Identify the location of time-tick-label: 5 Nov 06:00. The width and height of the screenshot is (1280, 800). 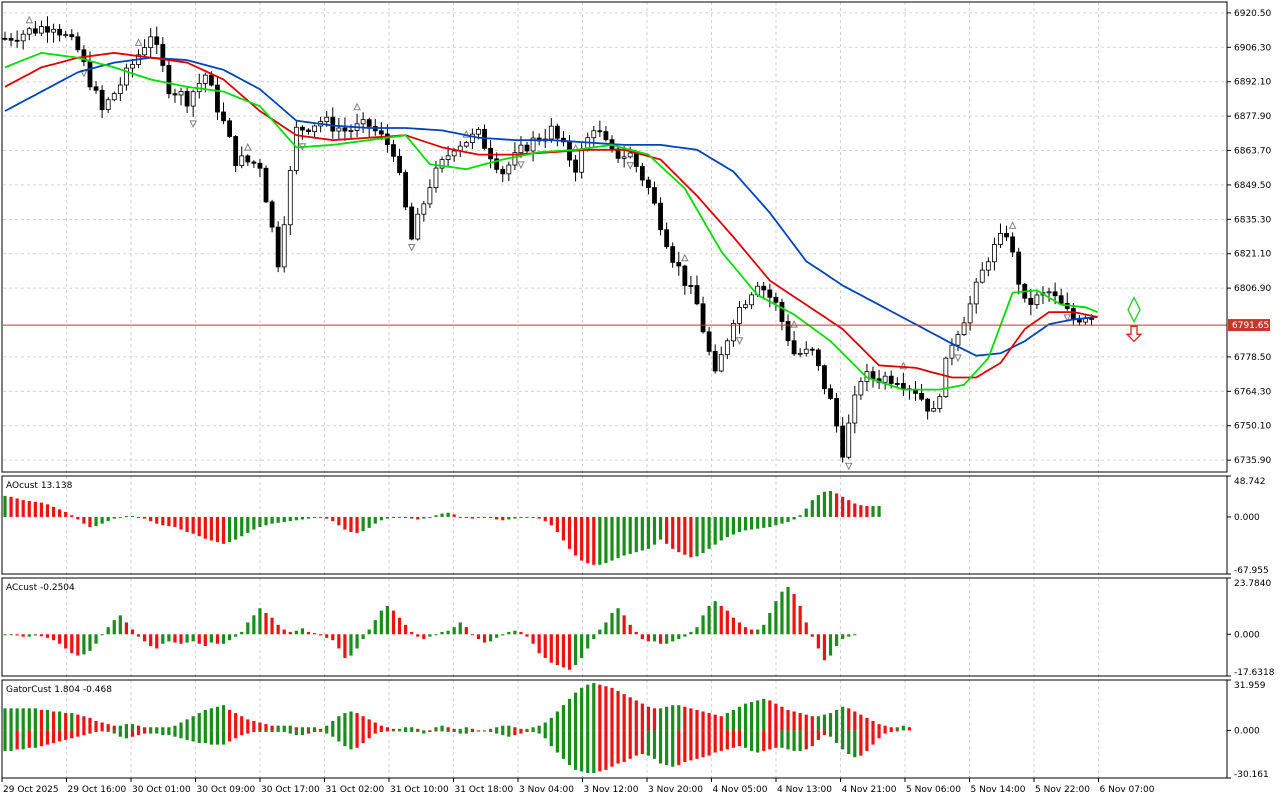
(933, 790).